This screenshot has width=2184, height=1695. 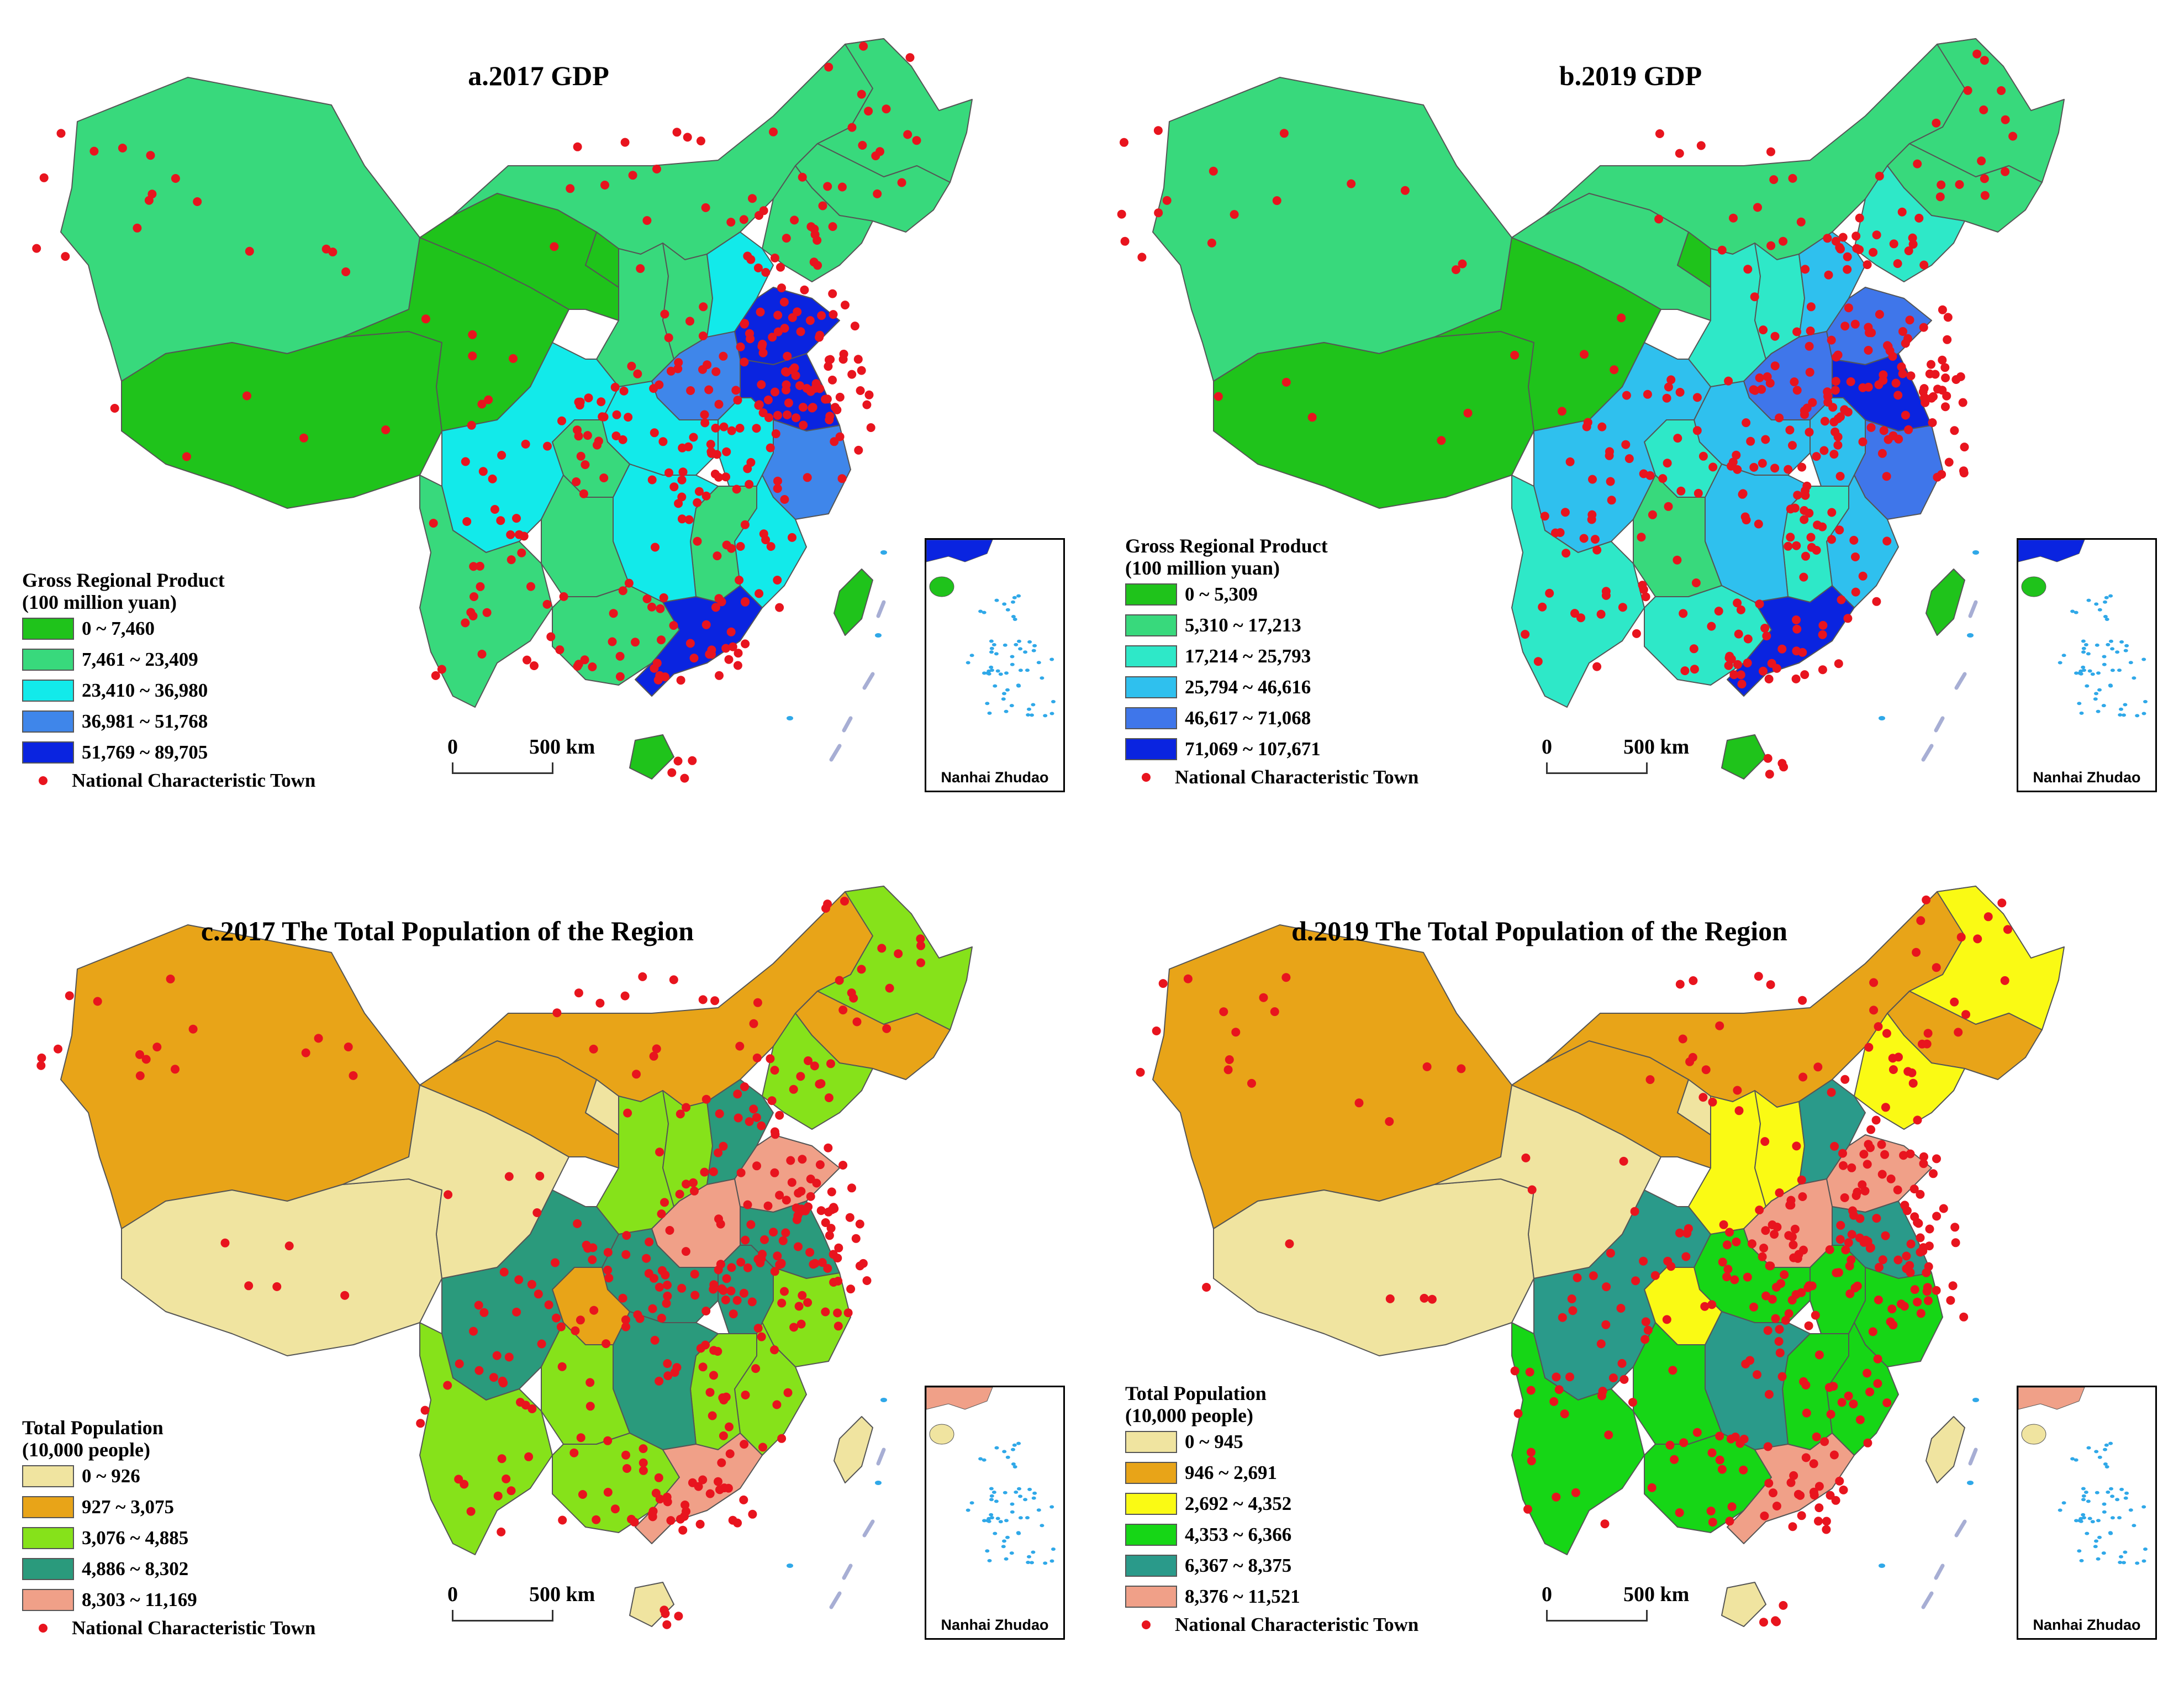 What do you see at coordinates (1221, 594) in the screenshot?
I see `legend-label: 0 ~ 5,309` at bounding box center [1221, 594].